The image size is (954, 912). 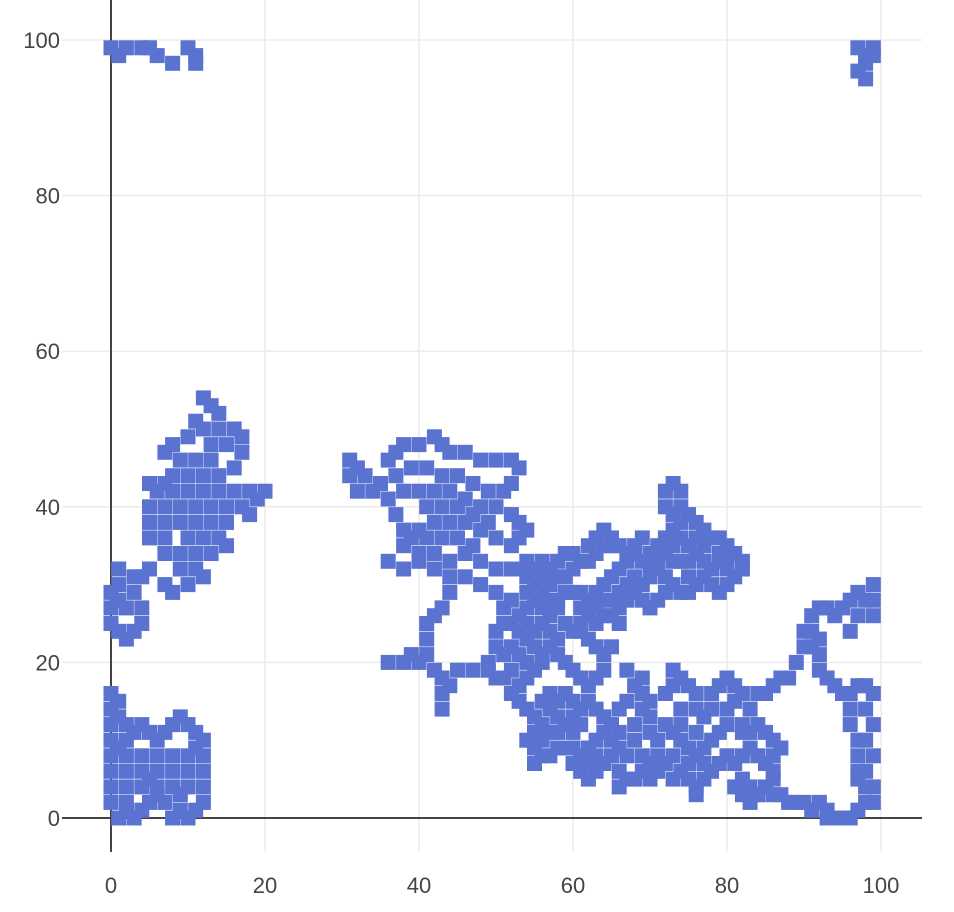 I want to click on y-axis-tick-labels: 0 20 40 60 80 100, so click(x=41, y=429).